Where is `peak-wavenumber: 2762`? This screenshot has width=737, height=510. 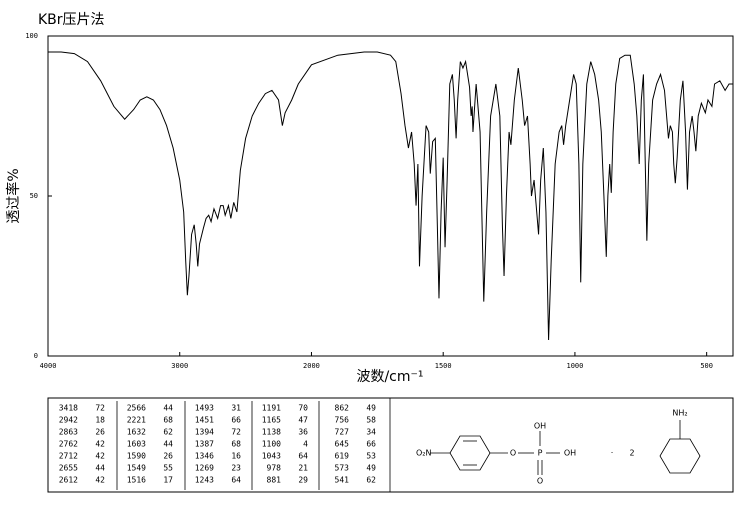 peak-wavenumber: 2762 is located at coordinates (68, 444).